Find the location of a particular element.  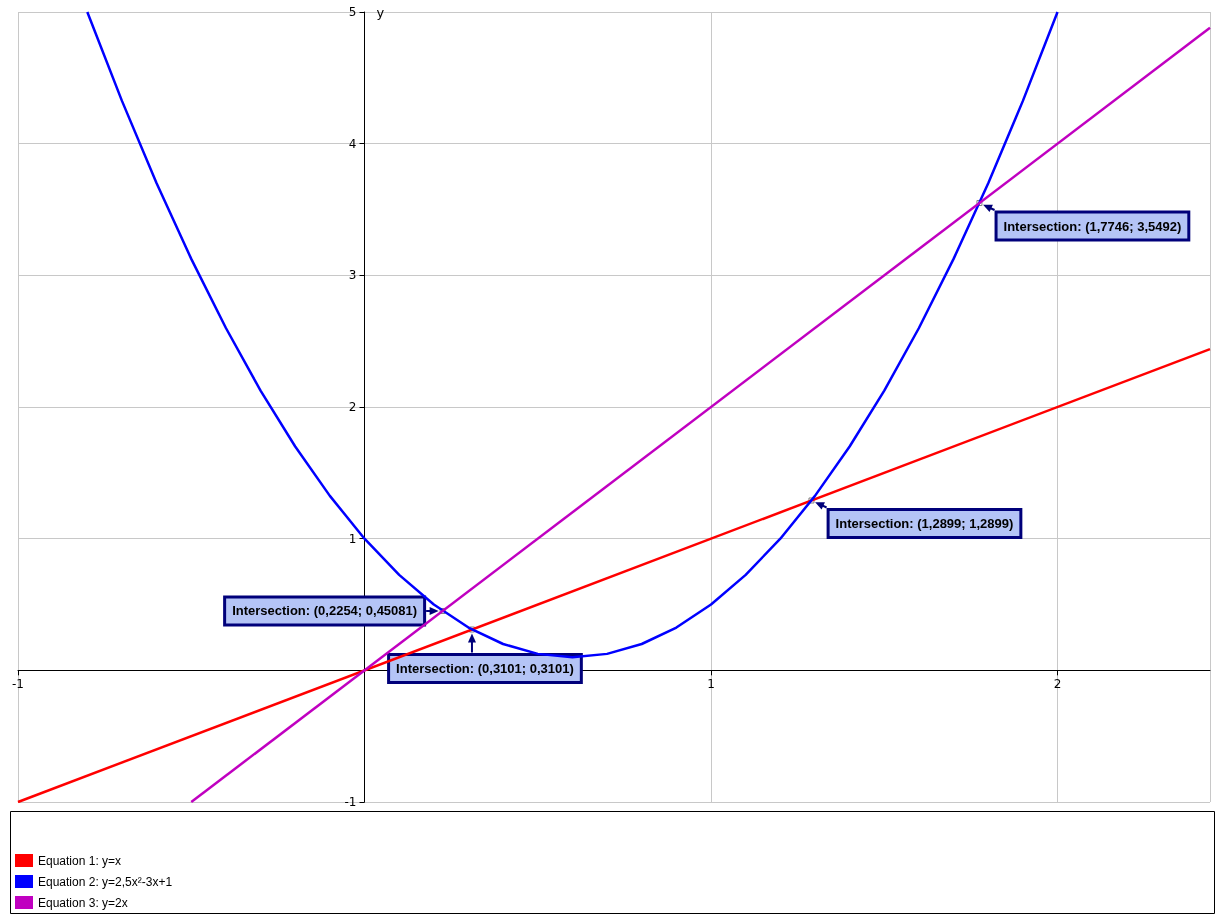

legend-label: Equation 1: y=x is located at coordinates (80, 860).